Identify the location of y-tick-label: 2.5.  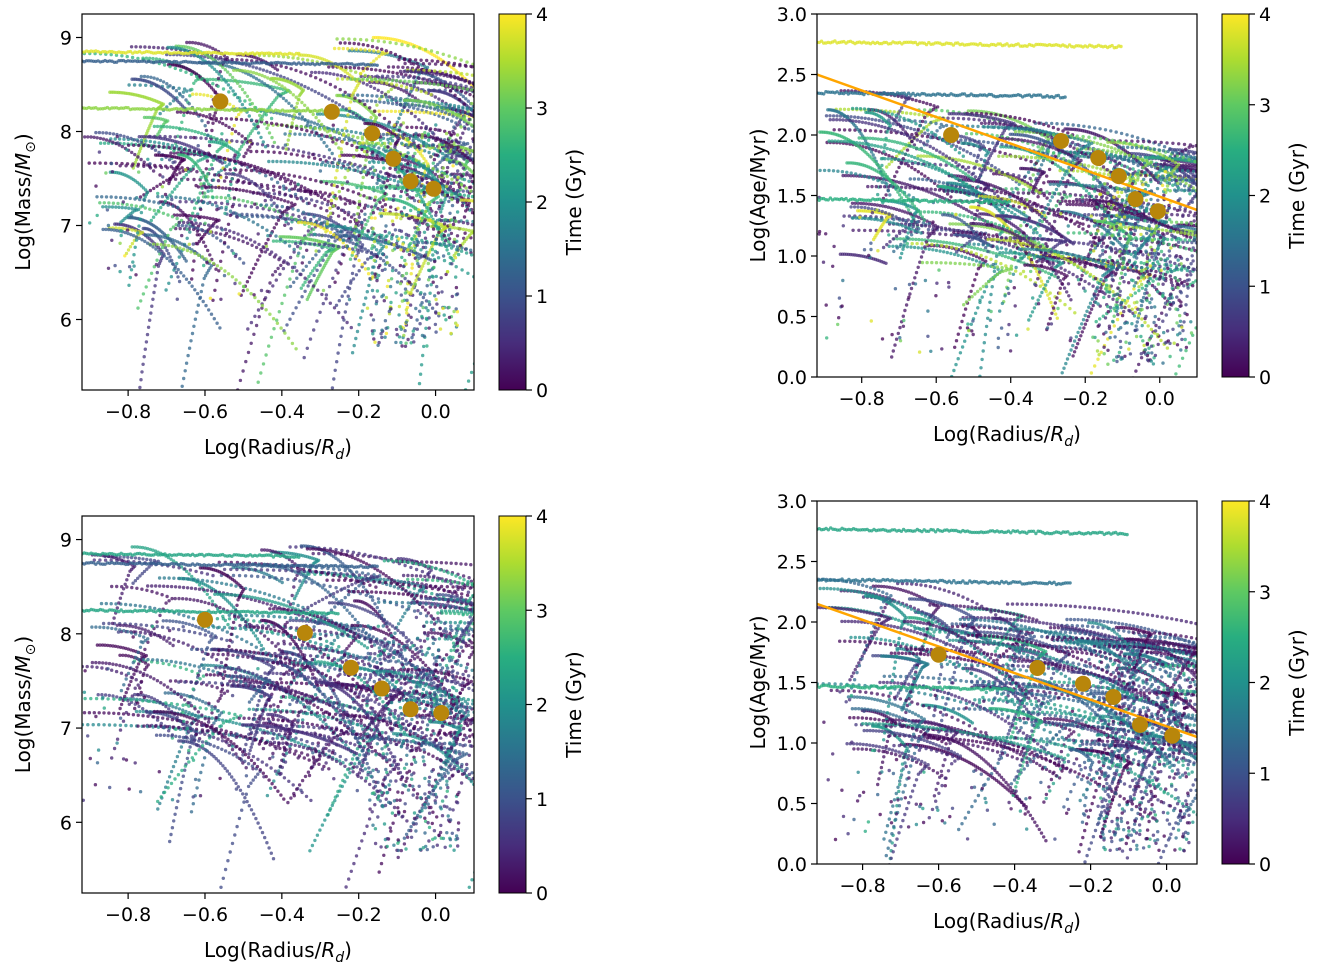
(792, 76).